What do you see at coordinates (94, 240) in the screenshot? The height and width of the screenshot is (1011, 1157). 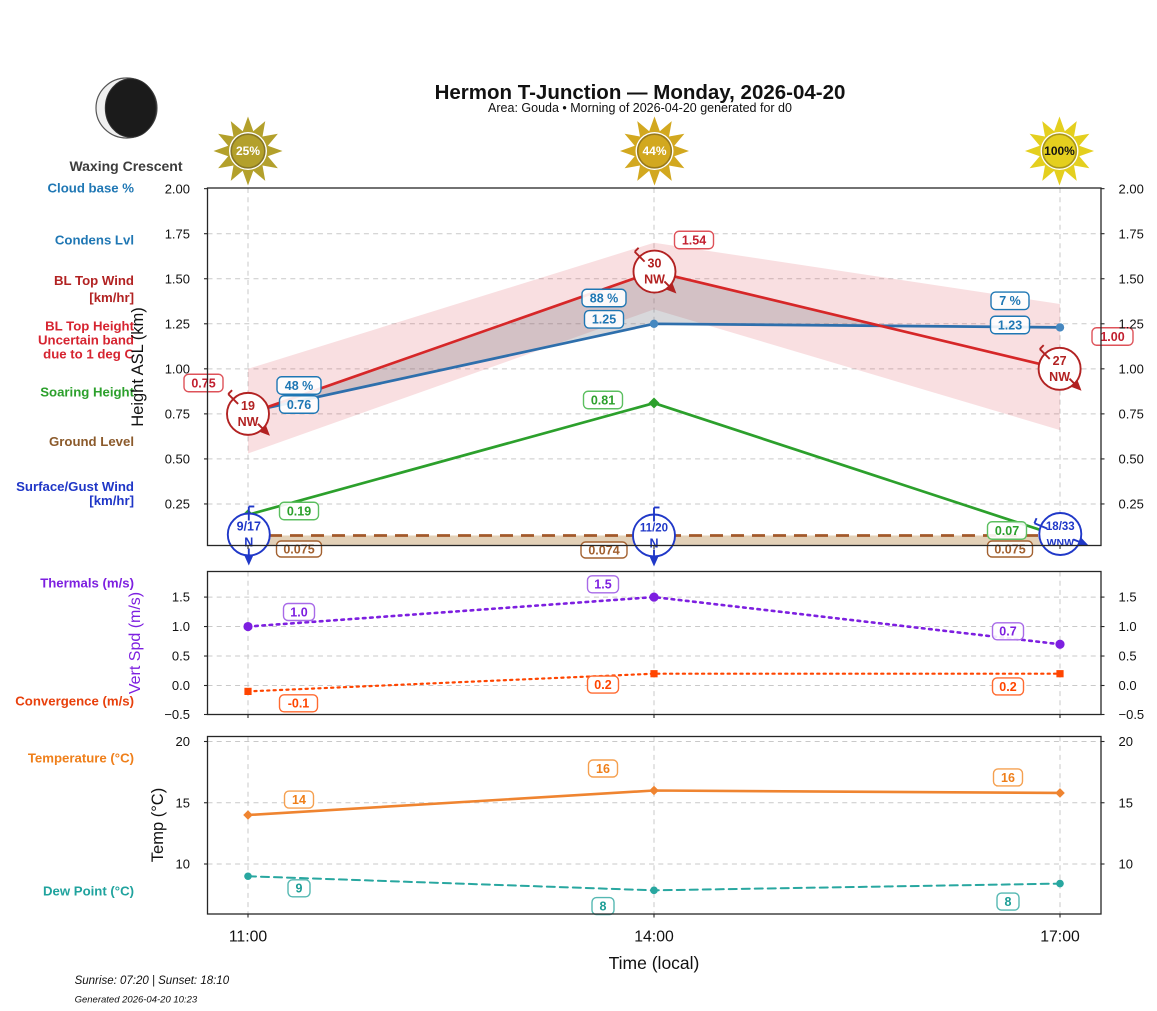 I see `svg-text: Condens Lvl` at bounding box center [94, 240].